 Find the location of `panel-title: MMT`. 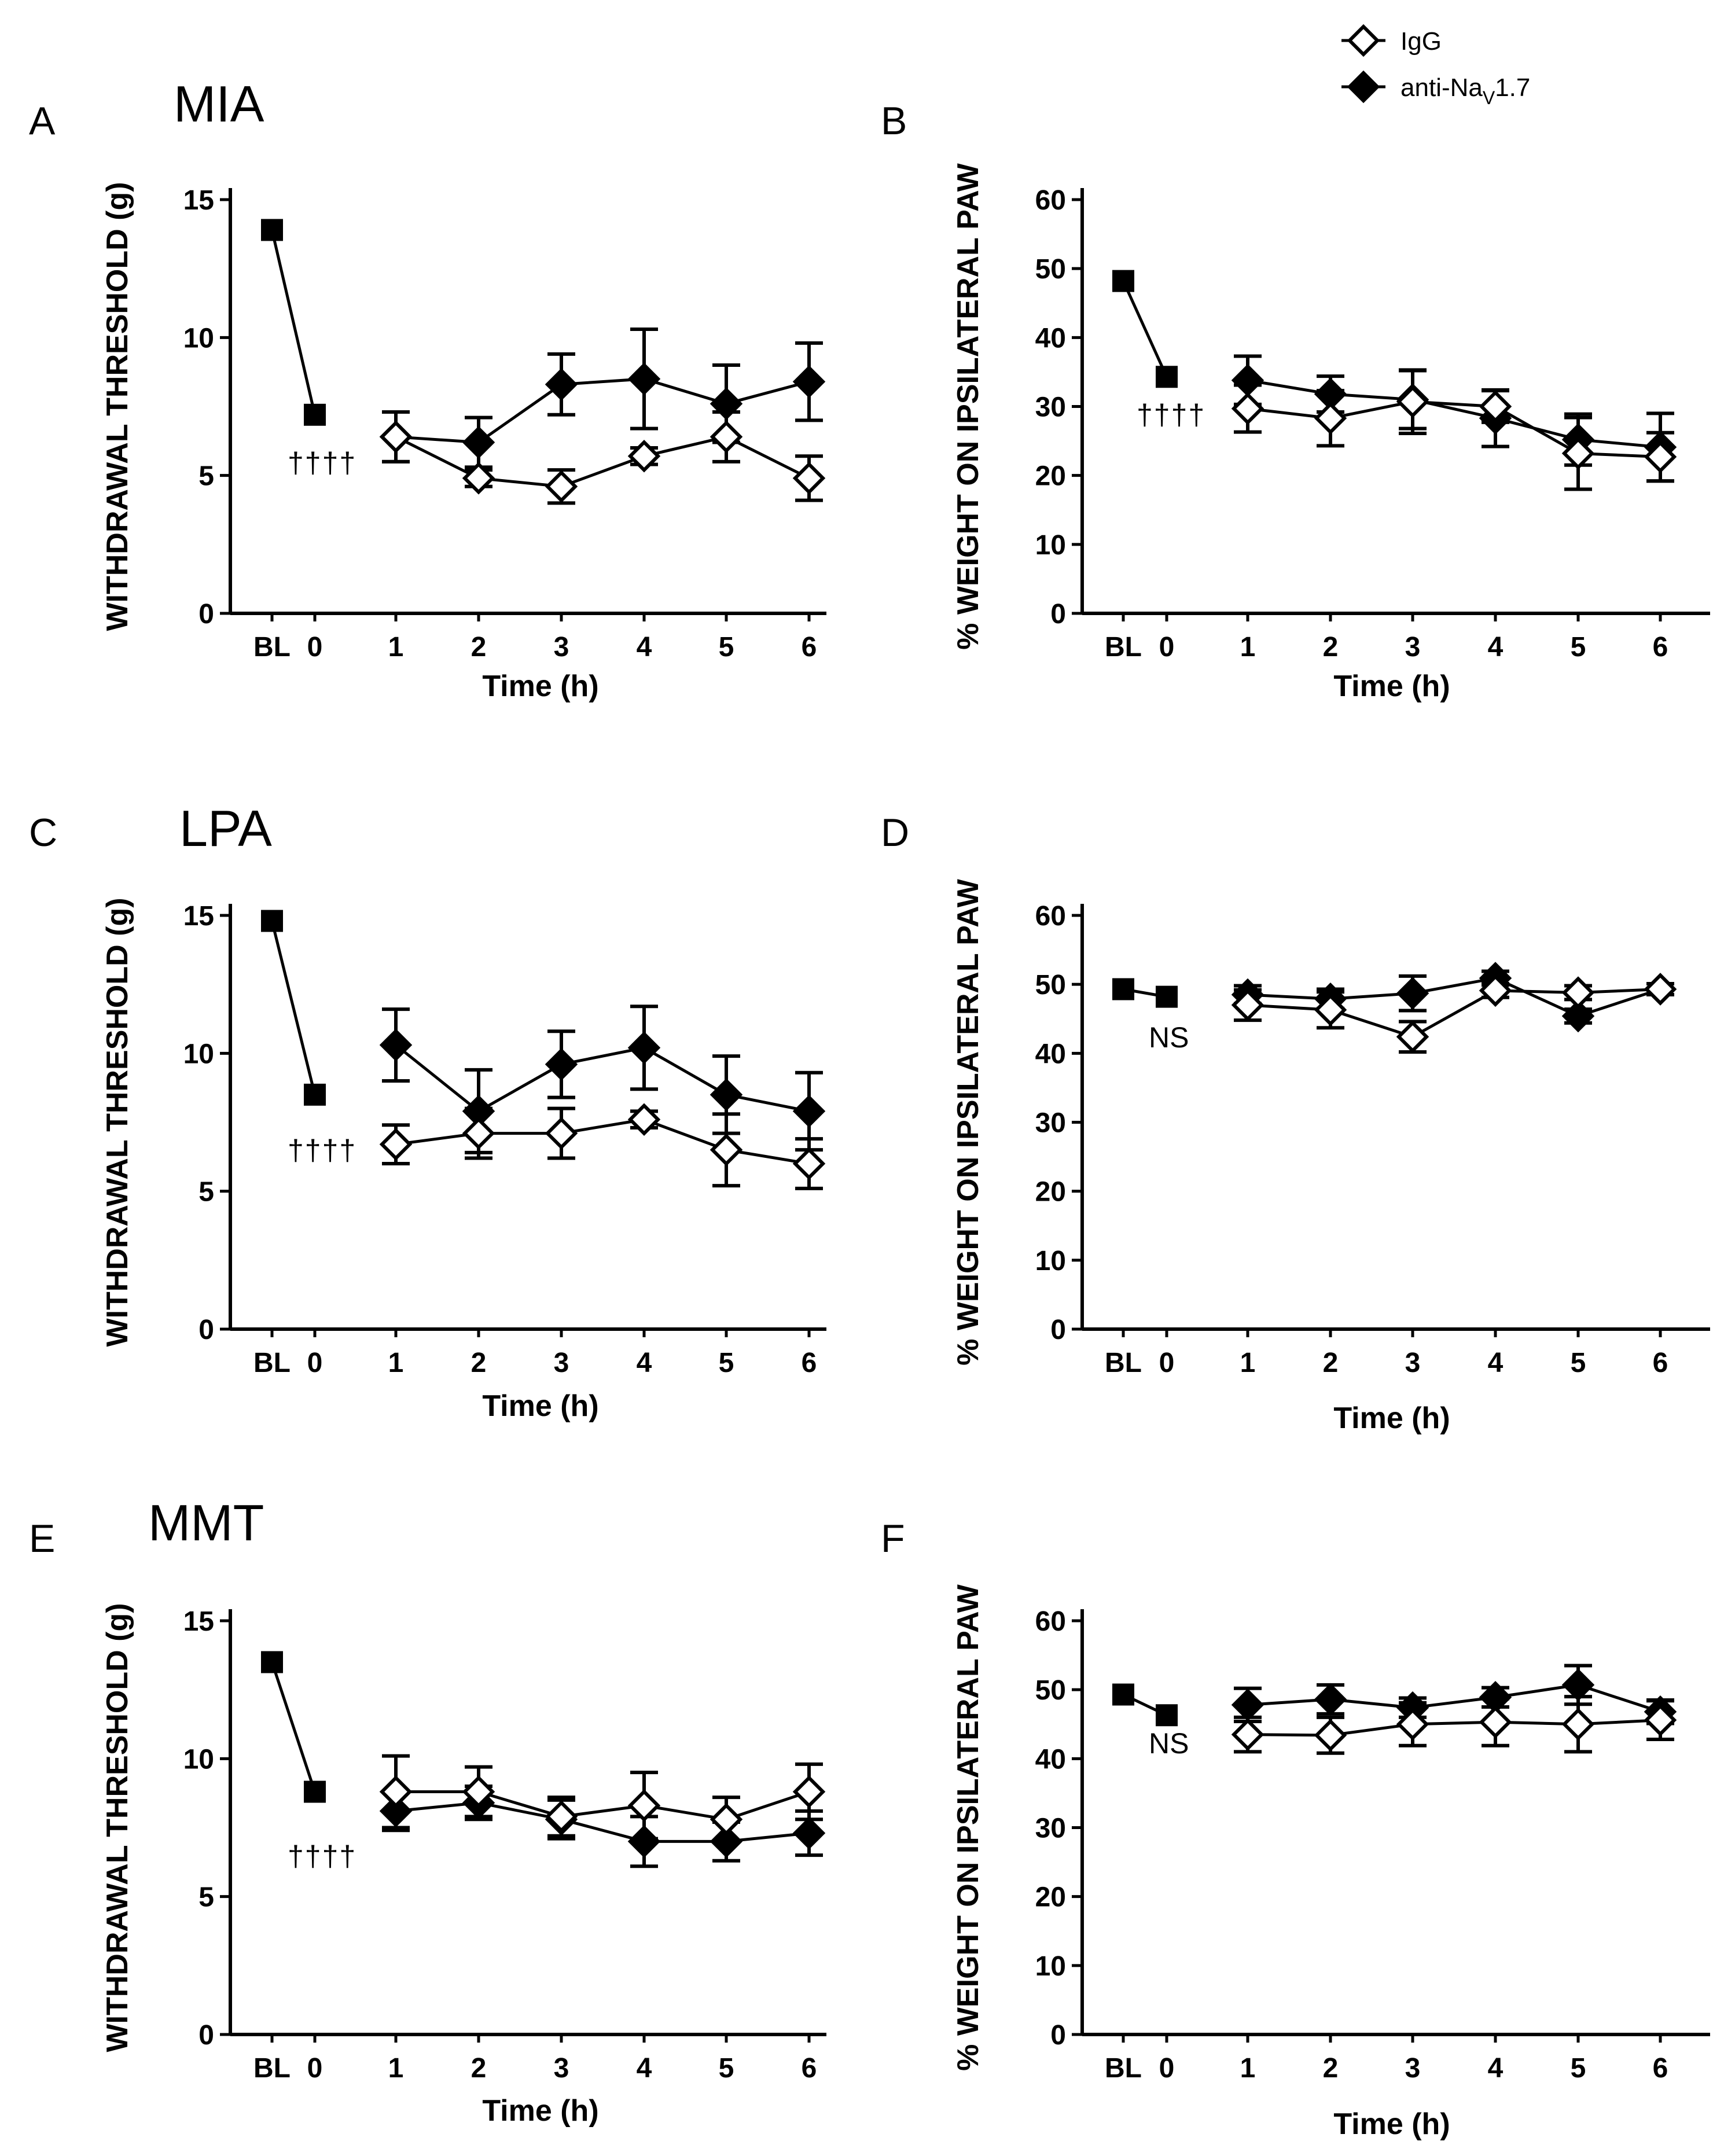

panel-title: MMT is located at coordinates (206, 1522).